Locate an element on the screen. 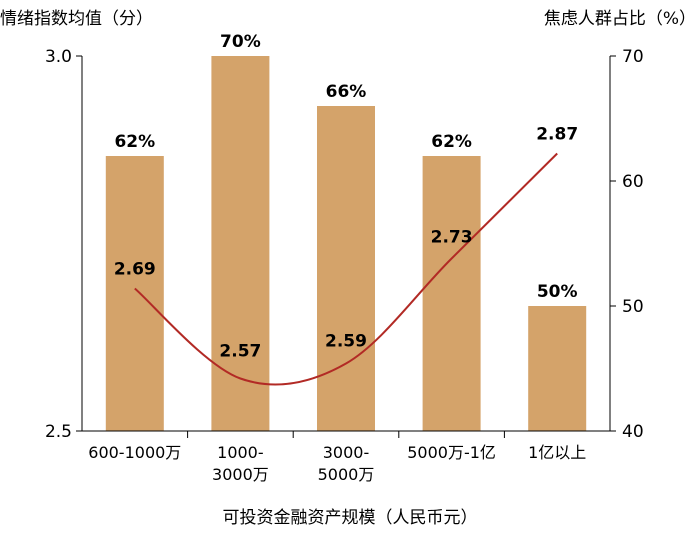 The width and height of the screenshot is (700, 540). bar-value-label-2: 70% is located at coordinates (240, 42).